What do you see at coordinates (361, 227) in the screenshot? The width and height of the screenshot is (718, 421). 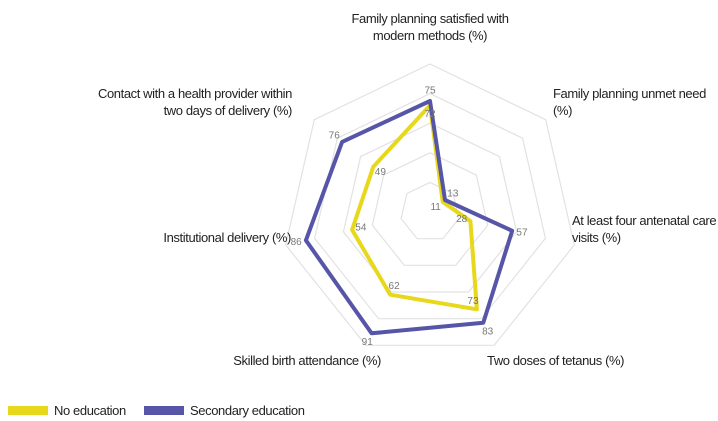 I see `value-label: 54` at bounding box center [361, 227].